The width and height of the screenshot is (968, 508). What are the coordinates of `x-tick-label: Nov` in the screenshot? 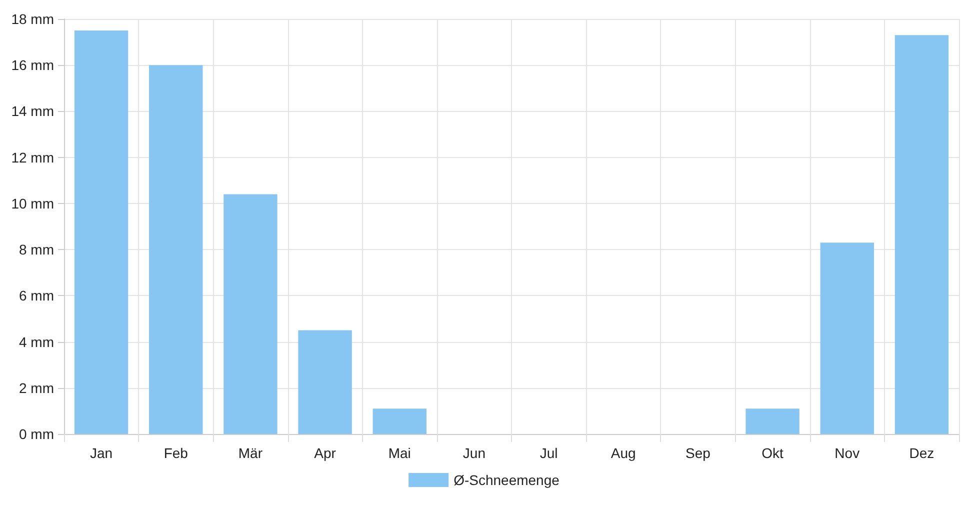 It's located at (847, 453).